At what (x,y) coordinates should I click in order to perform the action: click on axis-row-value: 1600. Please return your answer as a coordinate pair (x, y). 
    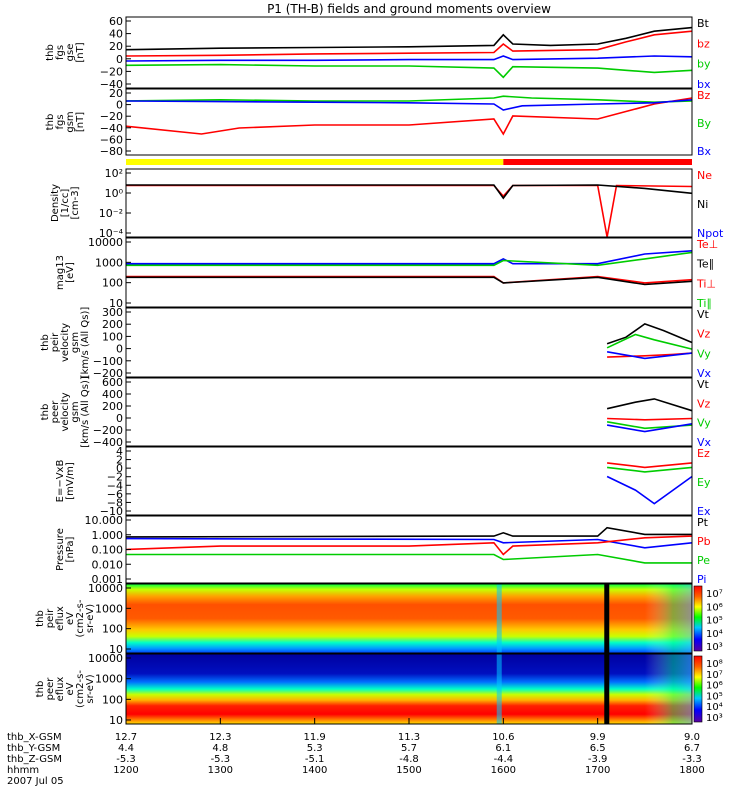
    Looking at the image, I should click on (503, 770).